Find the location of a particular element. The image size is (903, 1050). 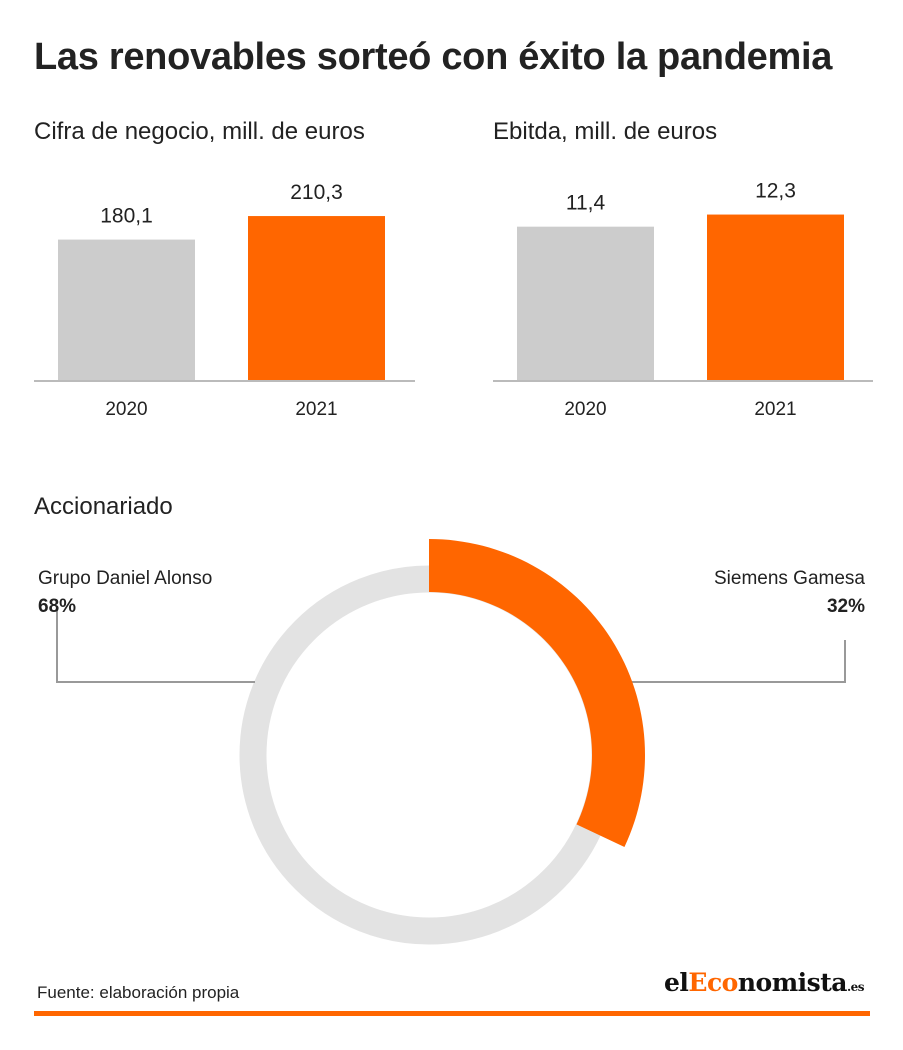

donut-value-grupo-daniel-alonso: 68% is located at coordinates (57, 606).